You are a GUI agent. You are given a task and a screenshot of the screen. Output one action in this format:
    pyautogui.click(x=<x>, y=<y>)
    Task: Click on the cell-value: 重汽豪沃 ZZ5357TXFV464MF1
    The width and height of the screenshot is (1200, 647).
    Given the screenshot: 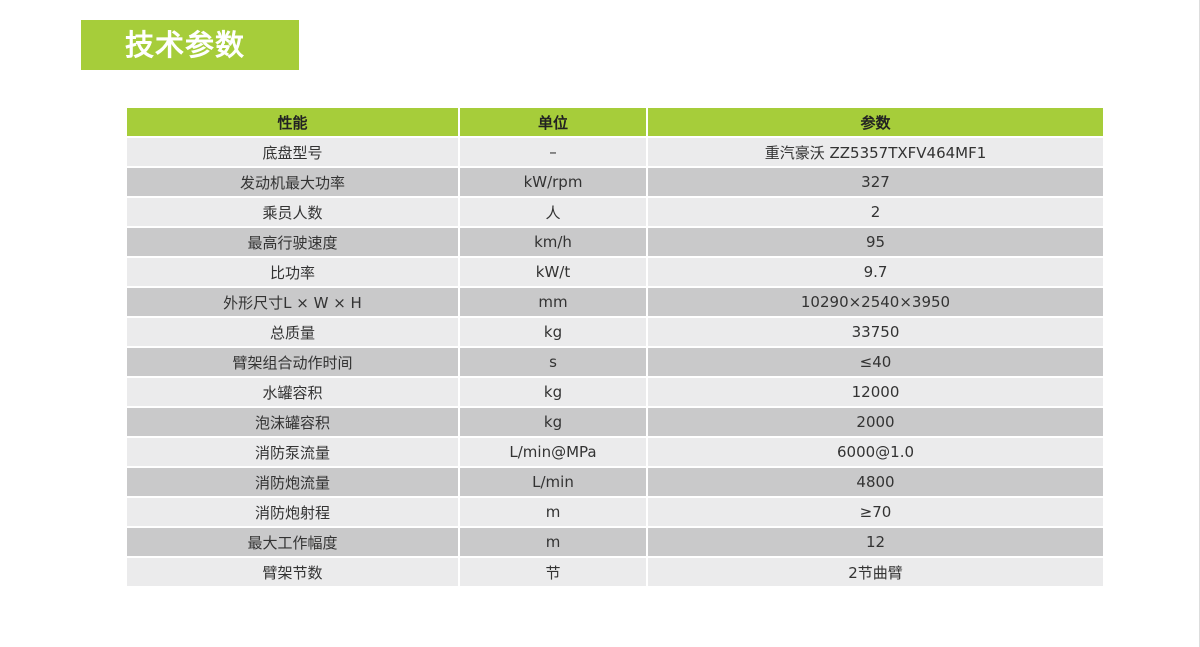 What is the action you would take?
    pyautogui.click(x=875, y=152)
    